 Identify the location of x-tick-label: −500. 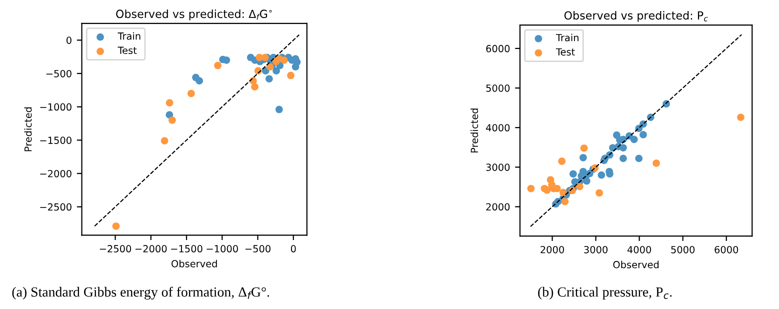
(257, 248).